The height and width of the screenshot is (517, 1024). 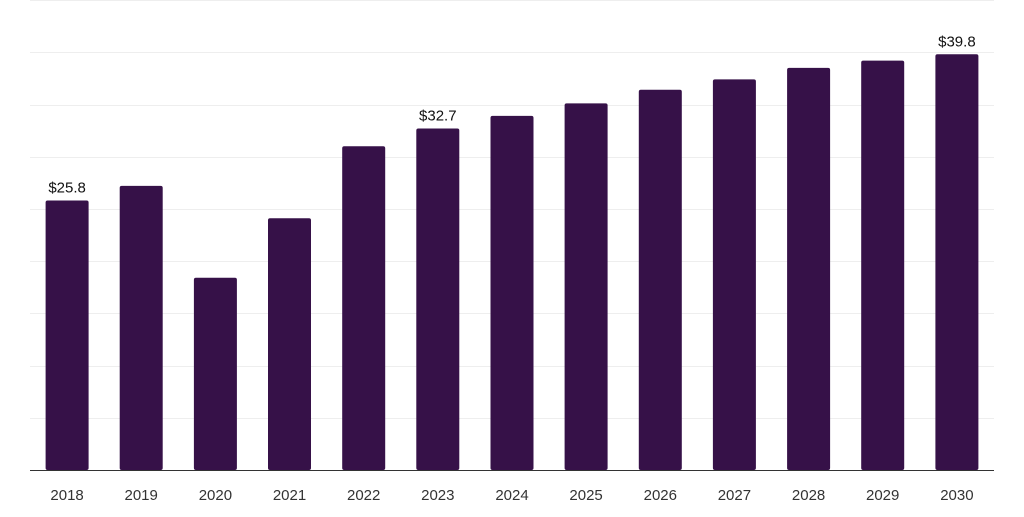 What do you see at coordinates (67, 335) in the screenshot?
I see `bar-2018` at bounding box center [67, 335].